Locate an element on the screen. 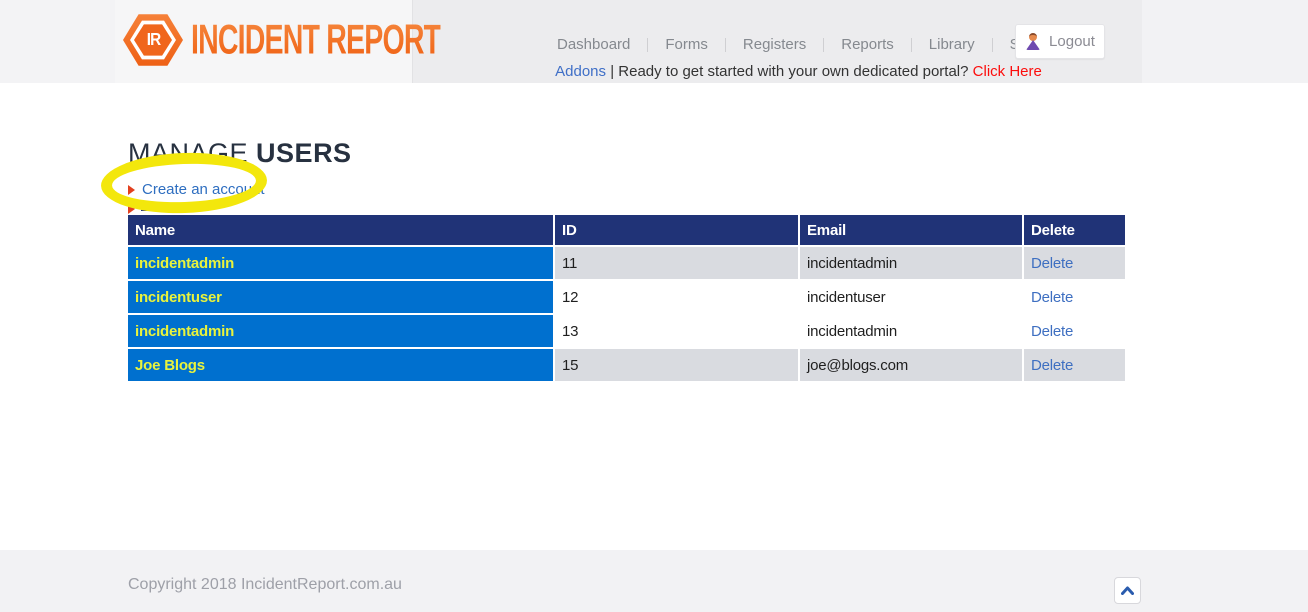 The width and height of the screenshot is (1308, 612). page-title: MANAGE USERS is located at coordinates (240, 153).